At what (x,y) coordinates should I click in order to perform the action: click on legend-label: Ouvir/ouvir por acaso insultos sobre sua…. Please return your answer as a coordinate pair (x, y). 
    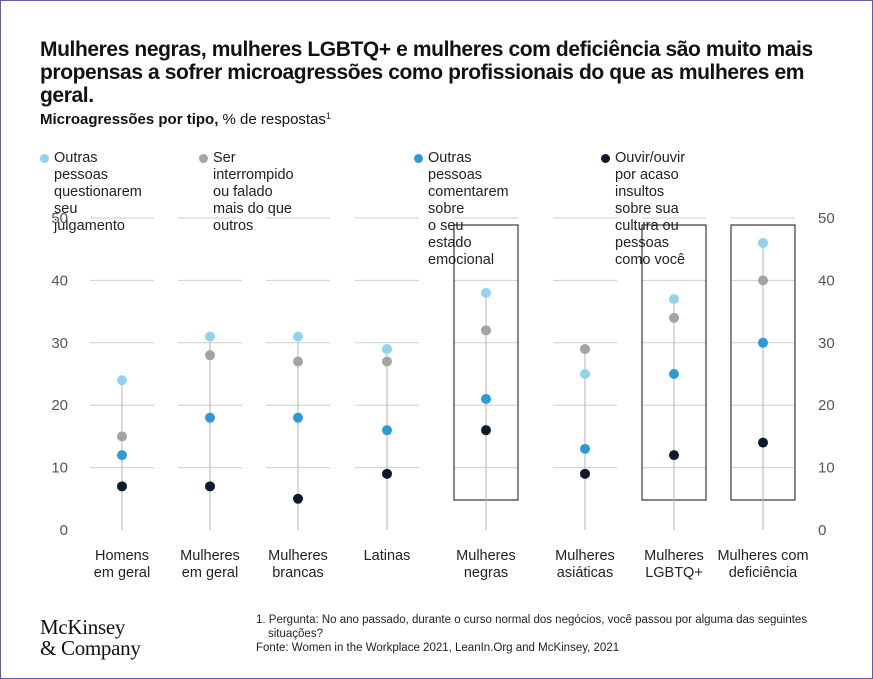
    Looking at the image, I should click on (650, 209).